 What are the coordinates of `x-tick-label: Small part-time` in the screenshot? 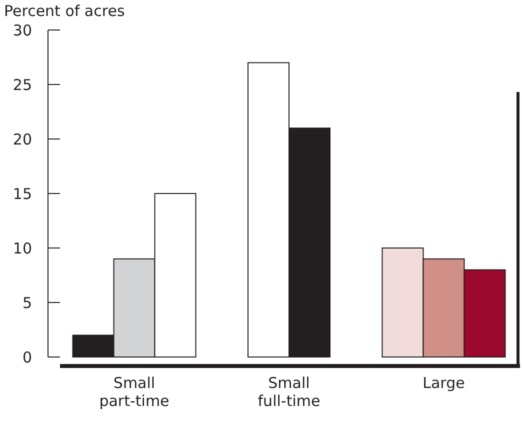 It's located at (134, 392).